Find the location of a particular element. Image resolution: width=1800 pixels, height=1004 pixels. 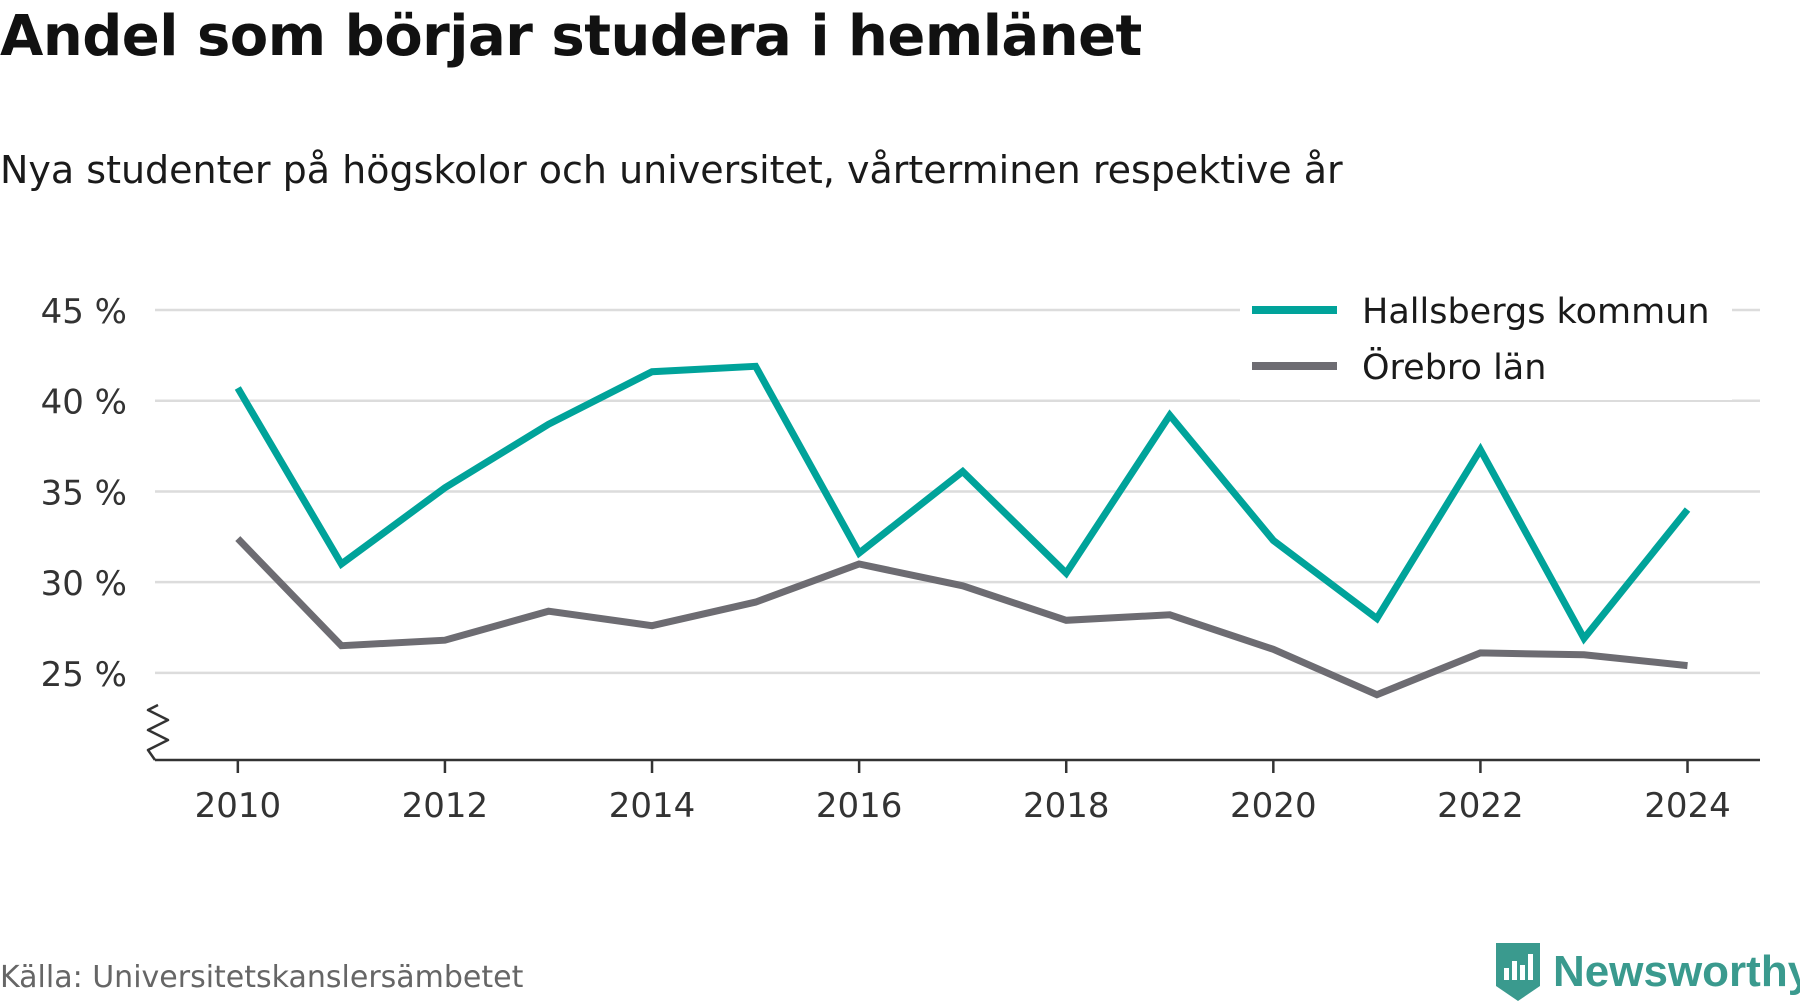

x-tick-label: 2020 is located at coordinates (1273, 806).